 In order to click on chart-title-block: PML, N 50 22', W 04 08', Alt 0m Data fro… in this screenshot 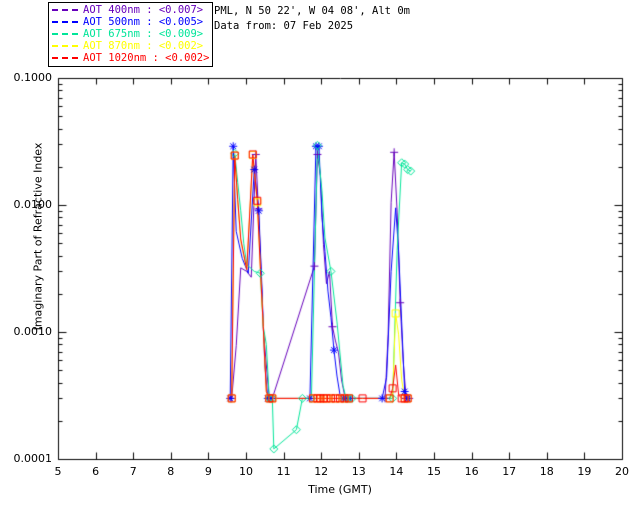, I will do `click(312, 19)`.